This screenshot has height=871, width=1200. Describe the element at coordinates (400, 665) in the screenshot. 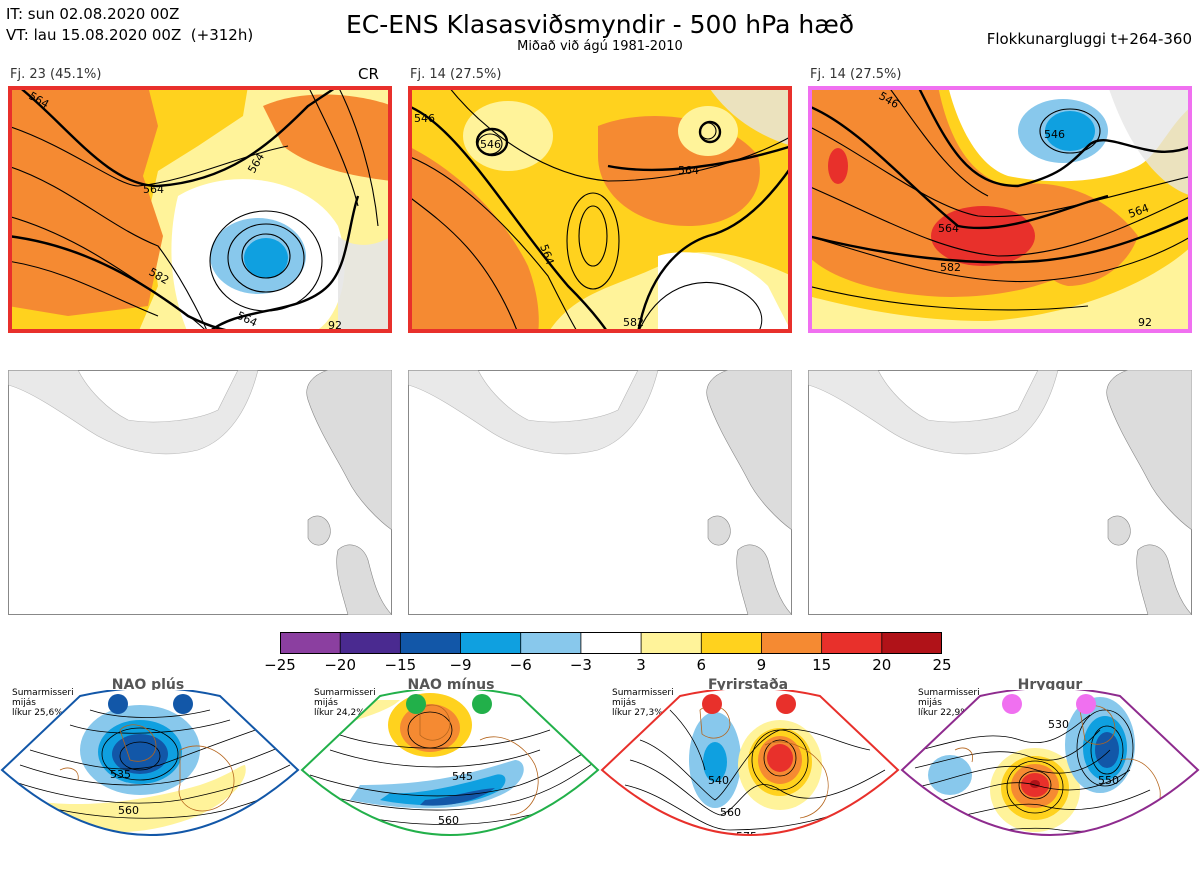

I see `colorbar-tick-label: −15` at that location.